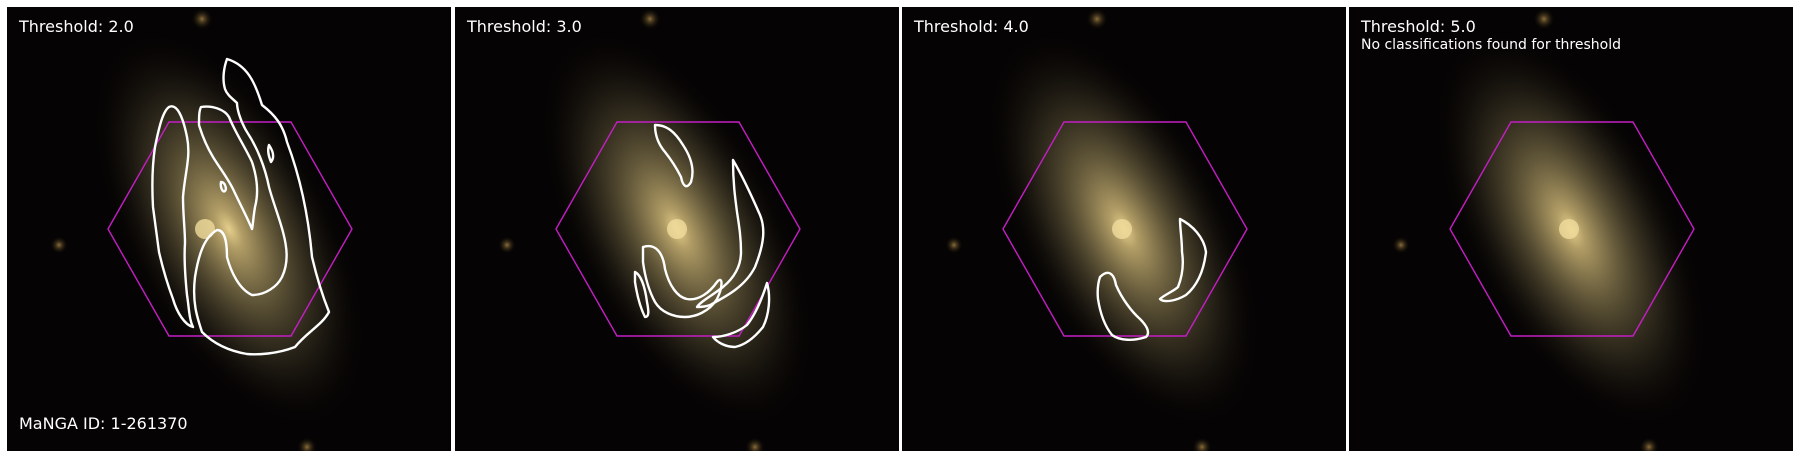 The width and height of the screenshot is (1800, 457). Describe the element at coordinates (971, 26) in the screenshot. I see `threshold-label: Threshold: 4.0` at that location.